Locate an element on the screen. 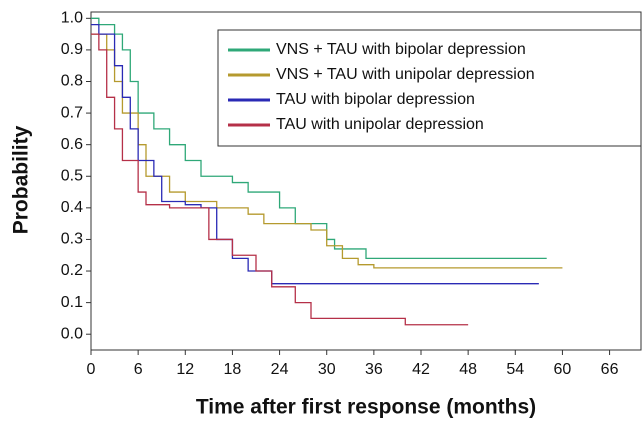 The width and height of the screenshot is (642, 428). legend-label: VNS + TAU with unipolar depression is located at coordinates (405, 74).